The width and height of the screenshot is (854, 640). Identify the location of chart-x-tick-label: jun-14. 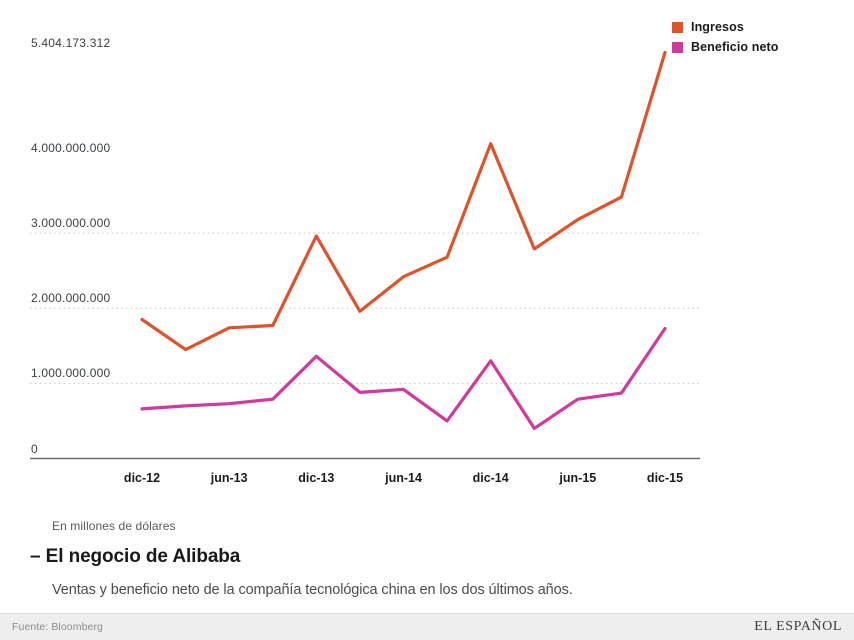
(403, 478).